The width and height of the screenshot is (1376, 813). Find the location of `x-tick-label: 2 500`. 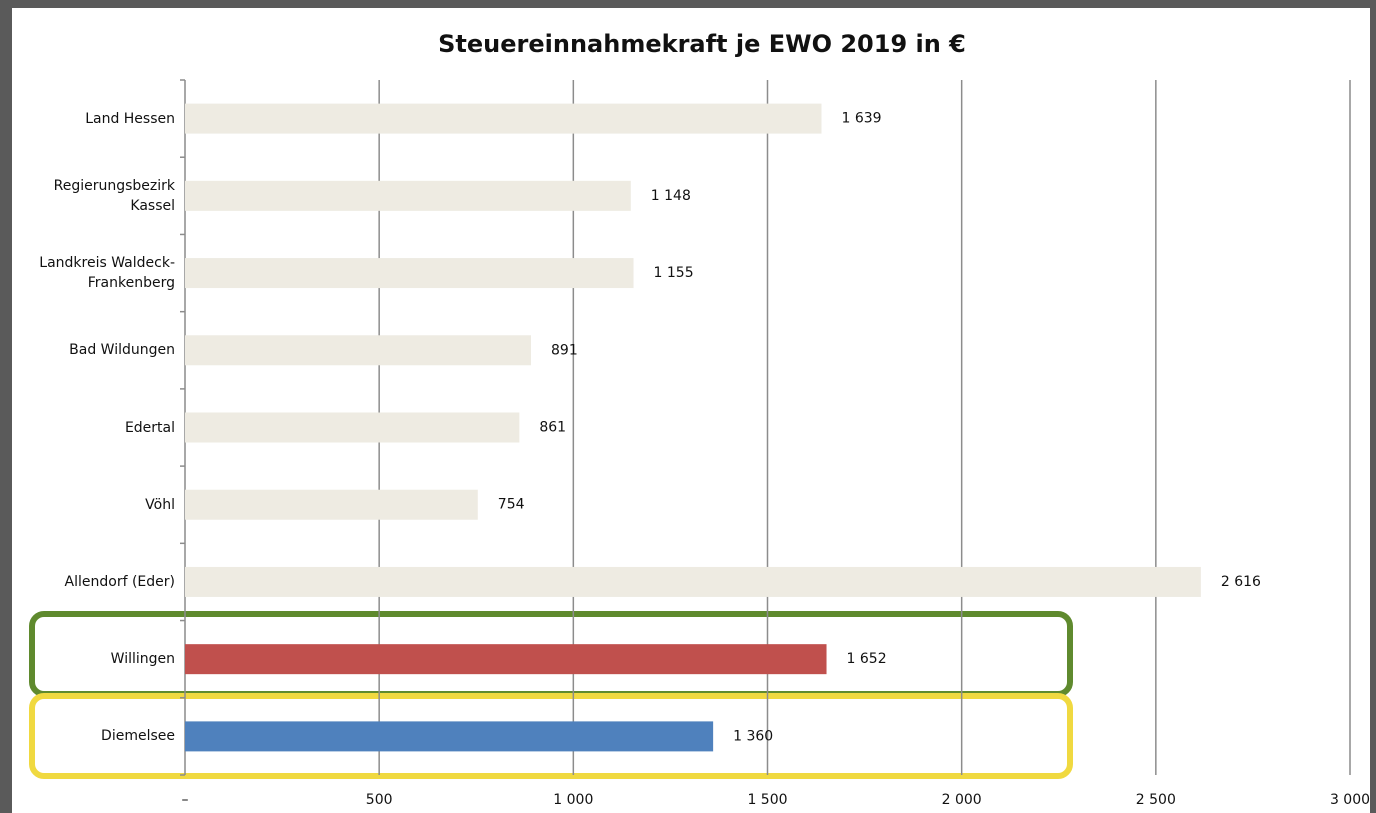

x-tick-label: 2 500 is located at coordinates (1156, 800).